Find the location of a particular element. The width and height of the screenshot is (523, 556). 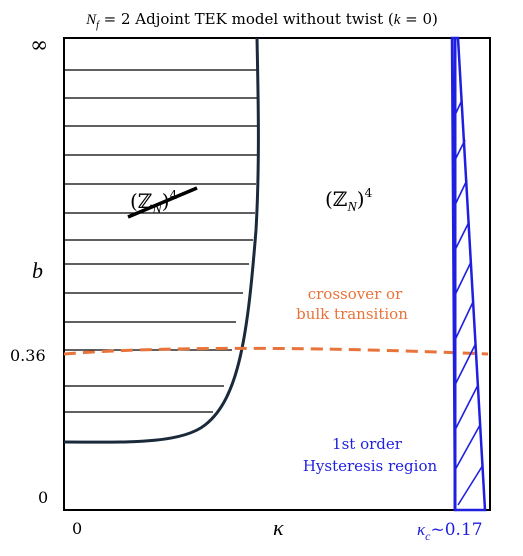

strike-through-line is located at coordinates (162, 202).